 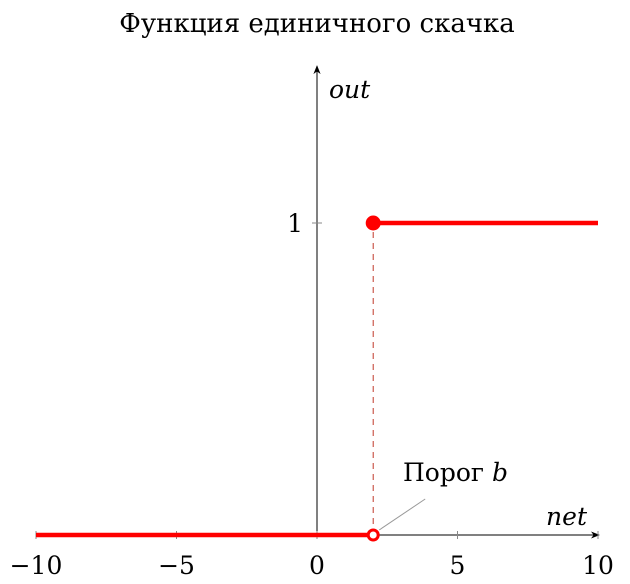 What do you see at coordinates (567, 516) in the screenshot?
I see `x-axis-label: net` at bounding box center [567, 516].